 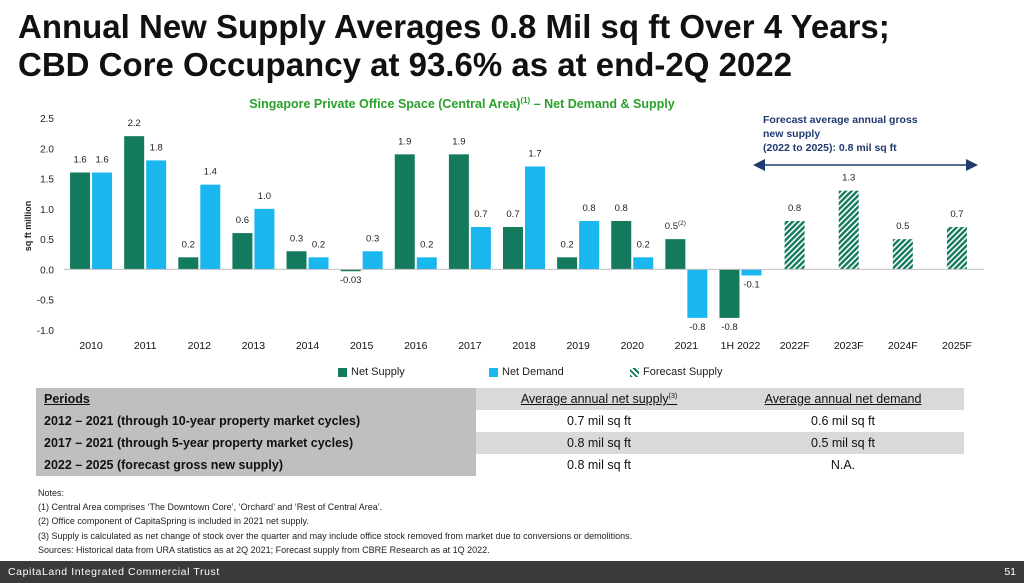 I want to click on y-tick-label: -0.5, so click(x=46, y=301).